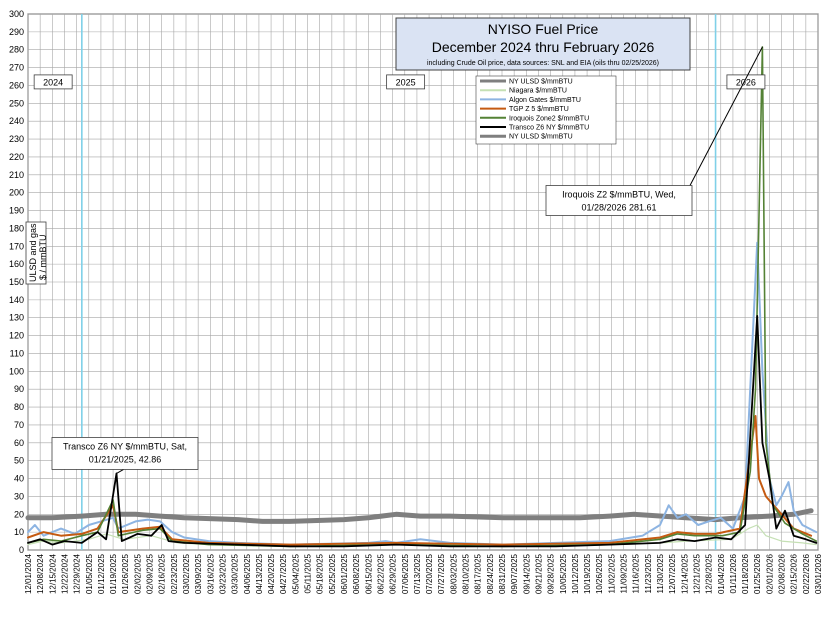  What do you see at coordinates (16, 50) in the screenshot?
I see `y-tick-label: 280` at bounding box center [16, 50].